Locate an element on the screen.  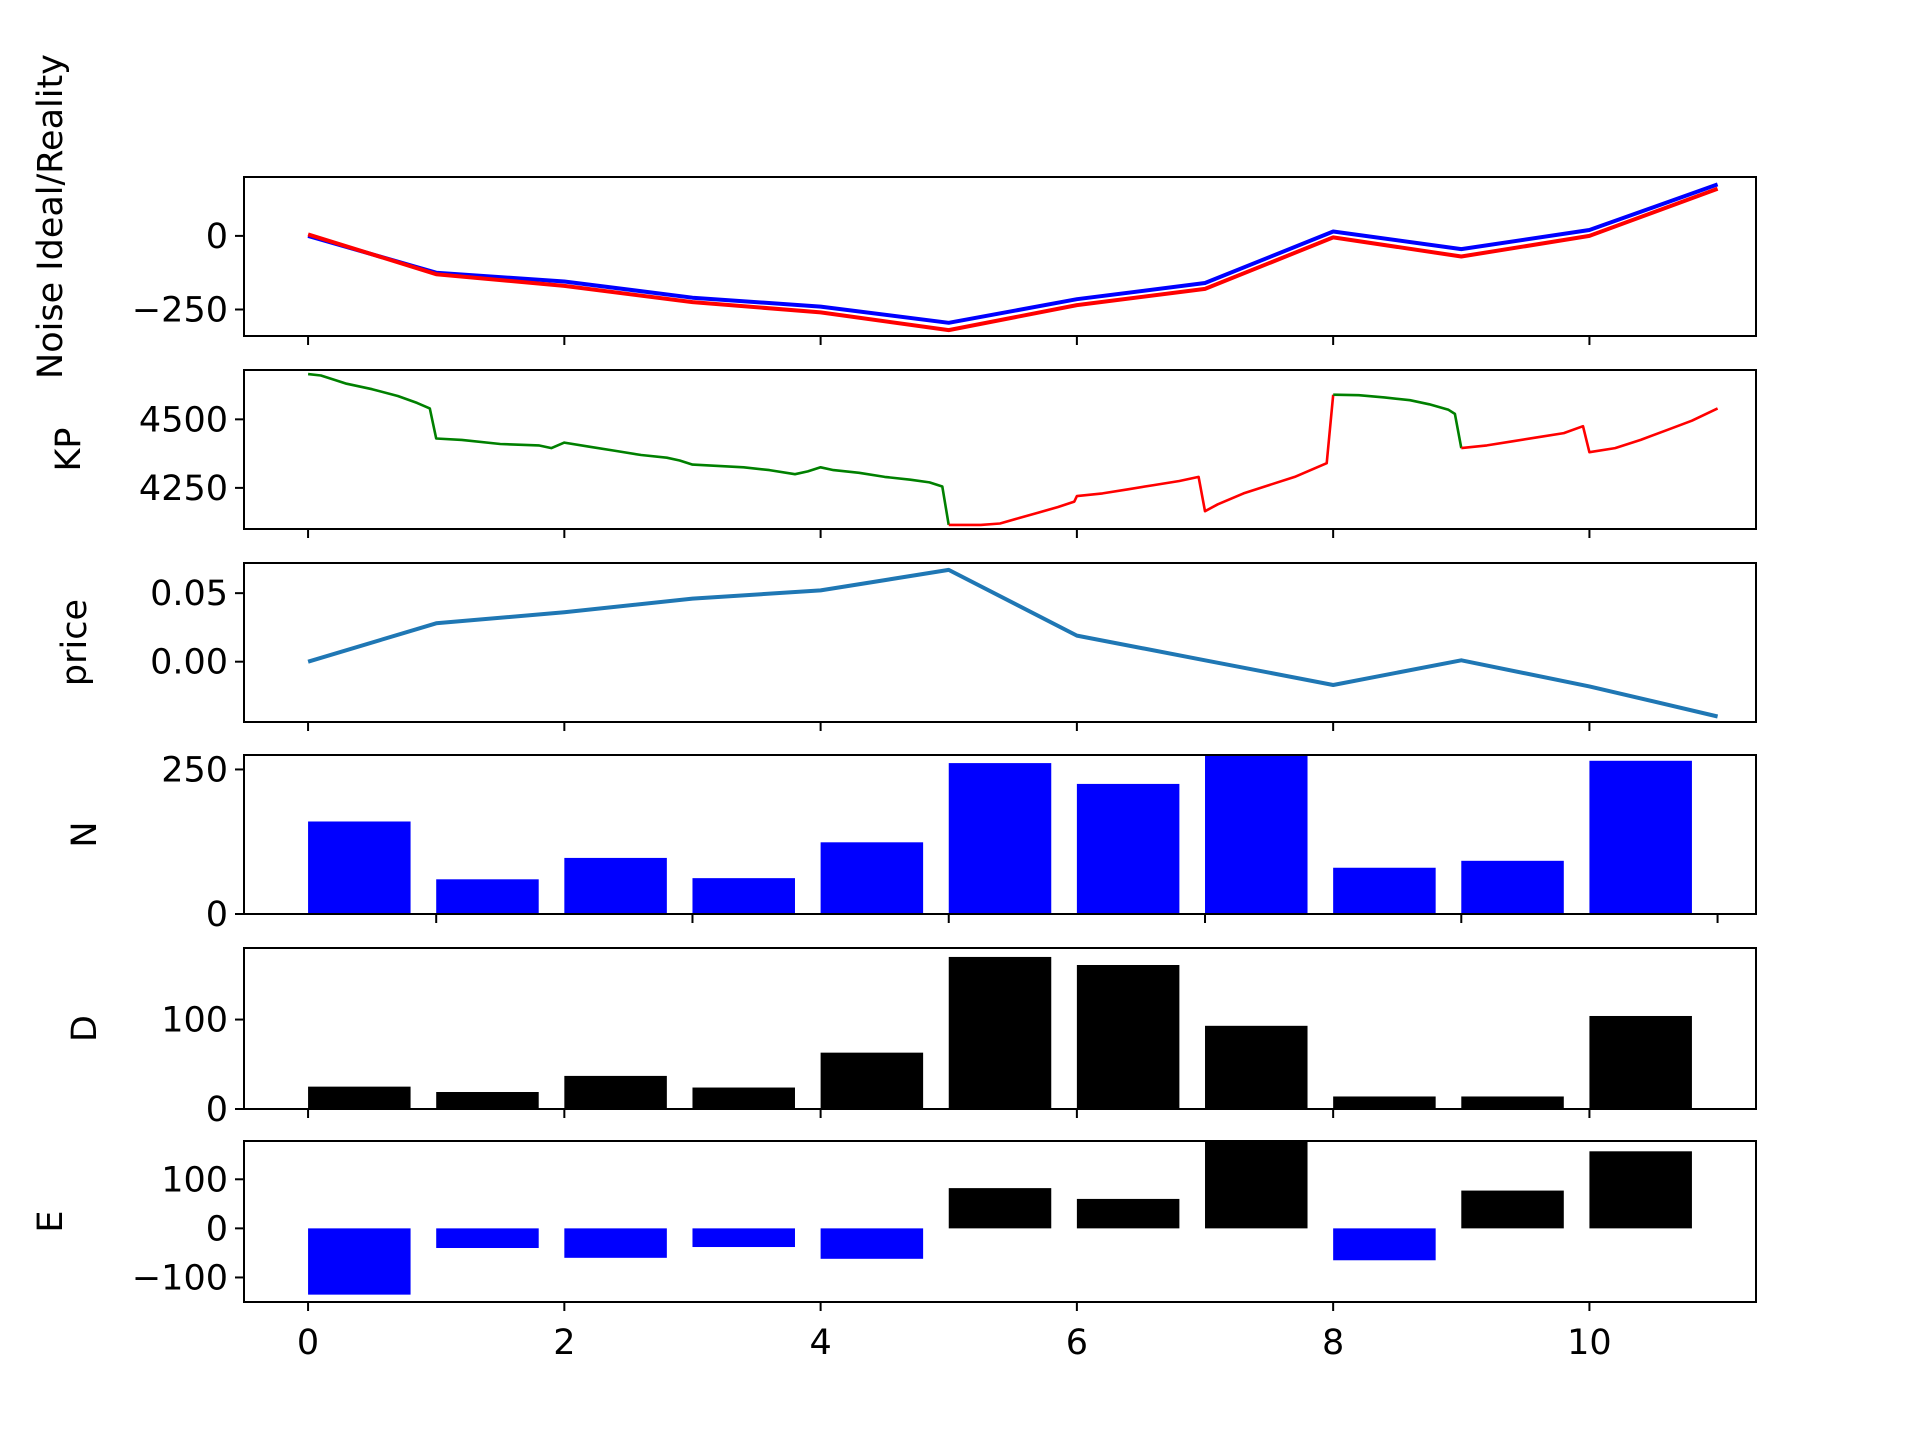
x-tick-label: 10 is located at coordinates (1589, 1343).